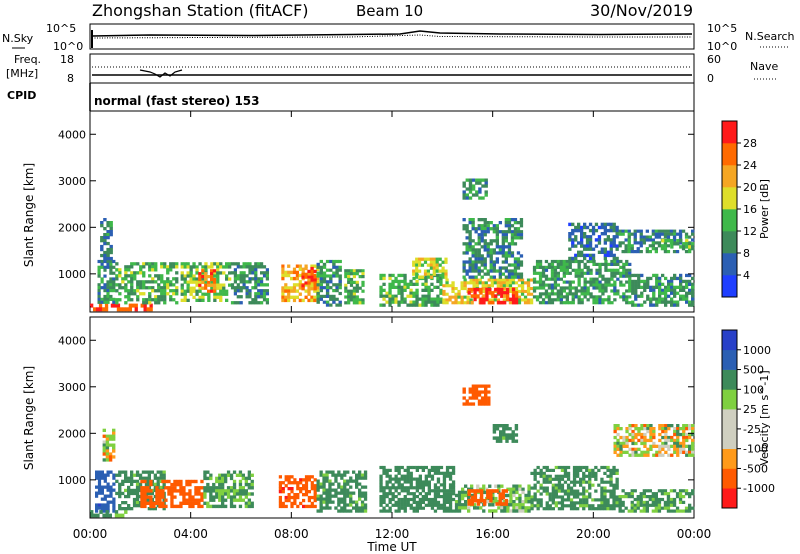 The height and width of the screenshot is (554, 800). Describe the element at coordinates (72, 134) in the screenshot. I see `y-tick-label: 4000` at that location.